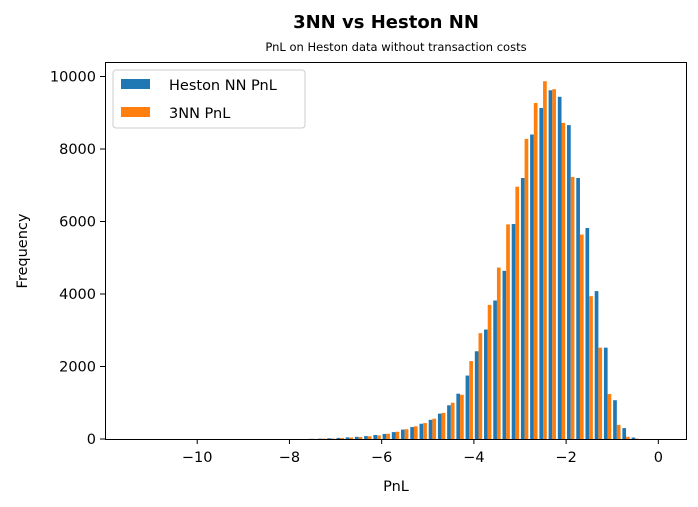 The width and height of the screenshot is (698, 507). Describe the element at coordinates (223, 86) in the screenshot. I see `legend-label-heston-nn: Heston NN PnL` at that location.